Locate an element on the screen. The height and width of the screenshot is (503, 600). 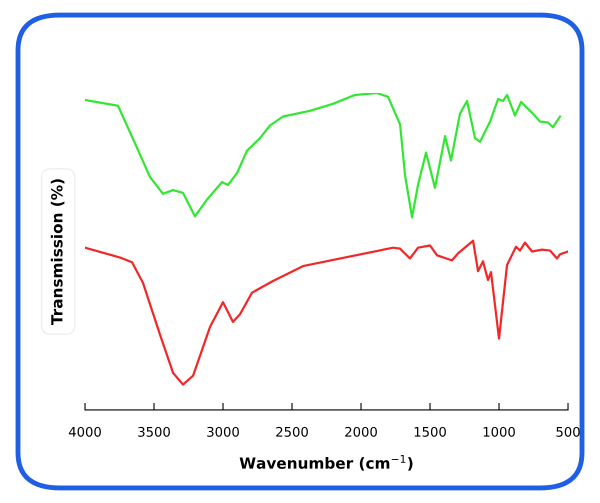
y-axis-title: Transmission (%) is located at coordinates (57, 252).